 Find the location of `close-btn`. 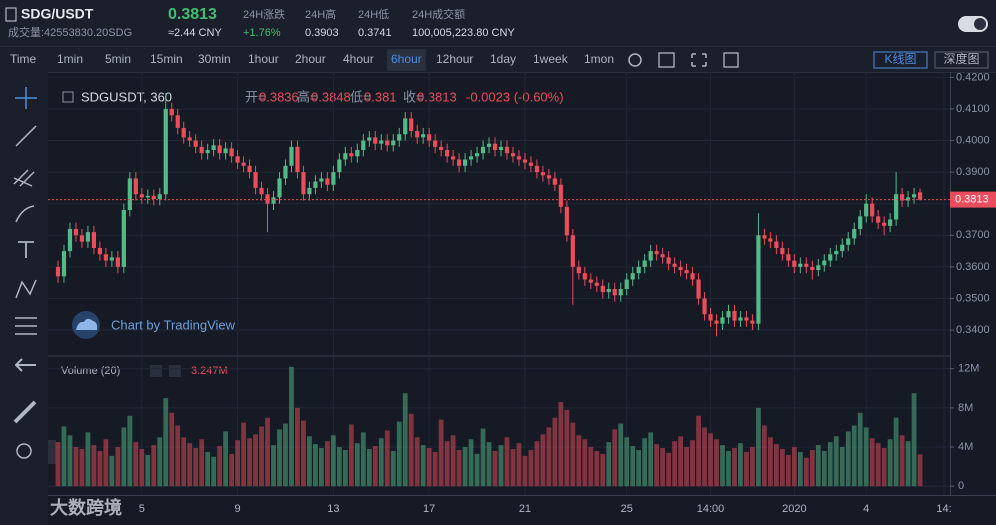

close-btn is located at coordinates (175, 371).